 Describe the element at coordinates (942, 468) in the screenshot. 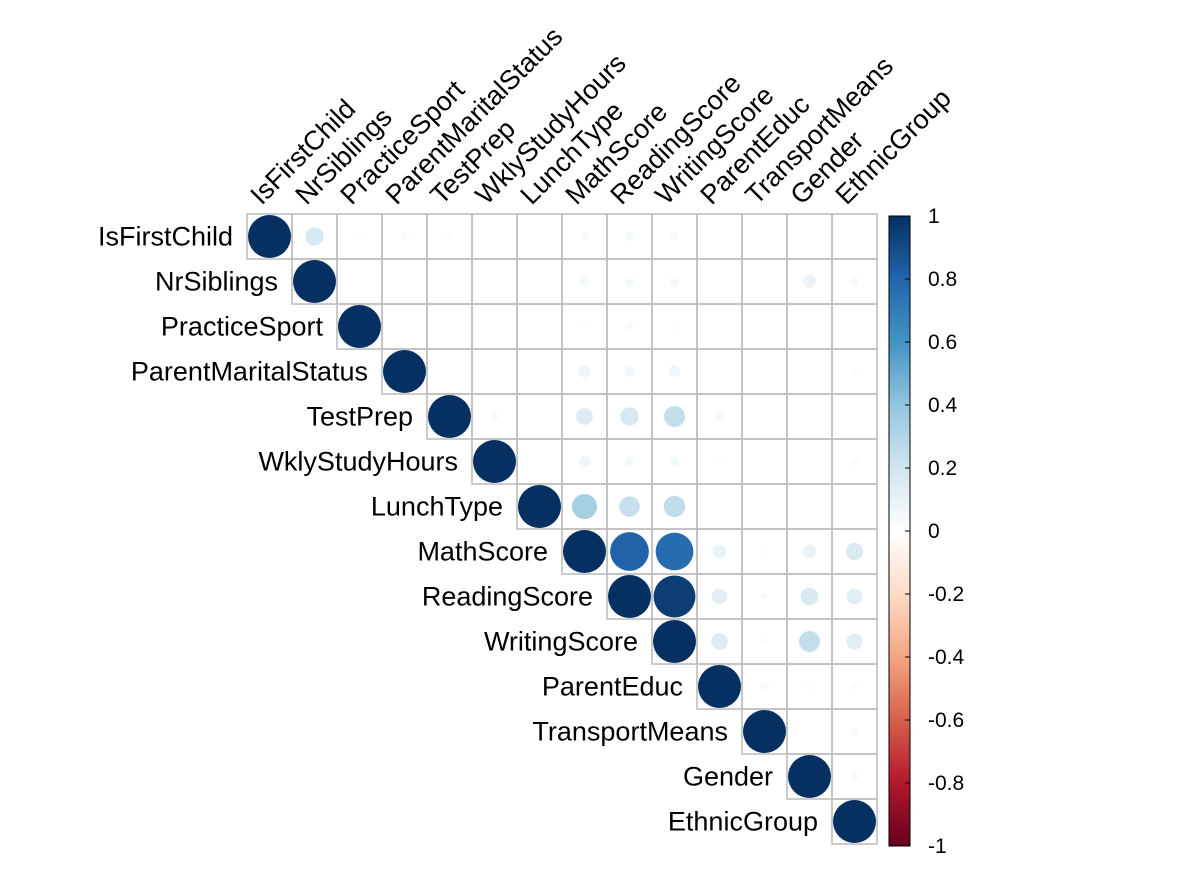

I see `colorbar-tick-label: 0.2` at that location.